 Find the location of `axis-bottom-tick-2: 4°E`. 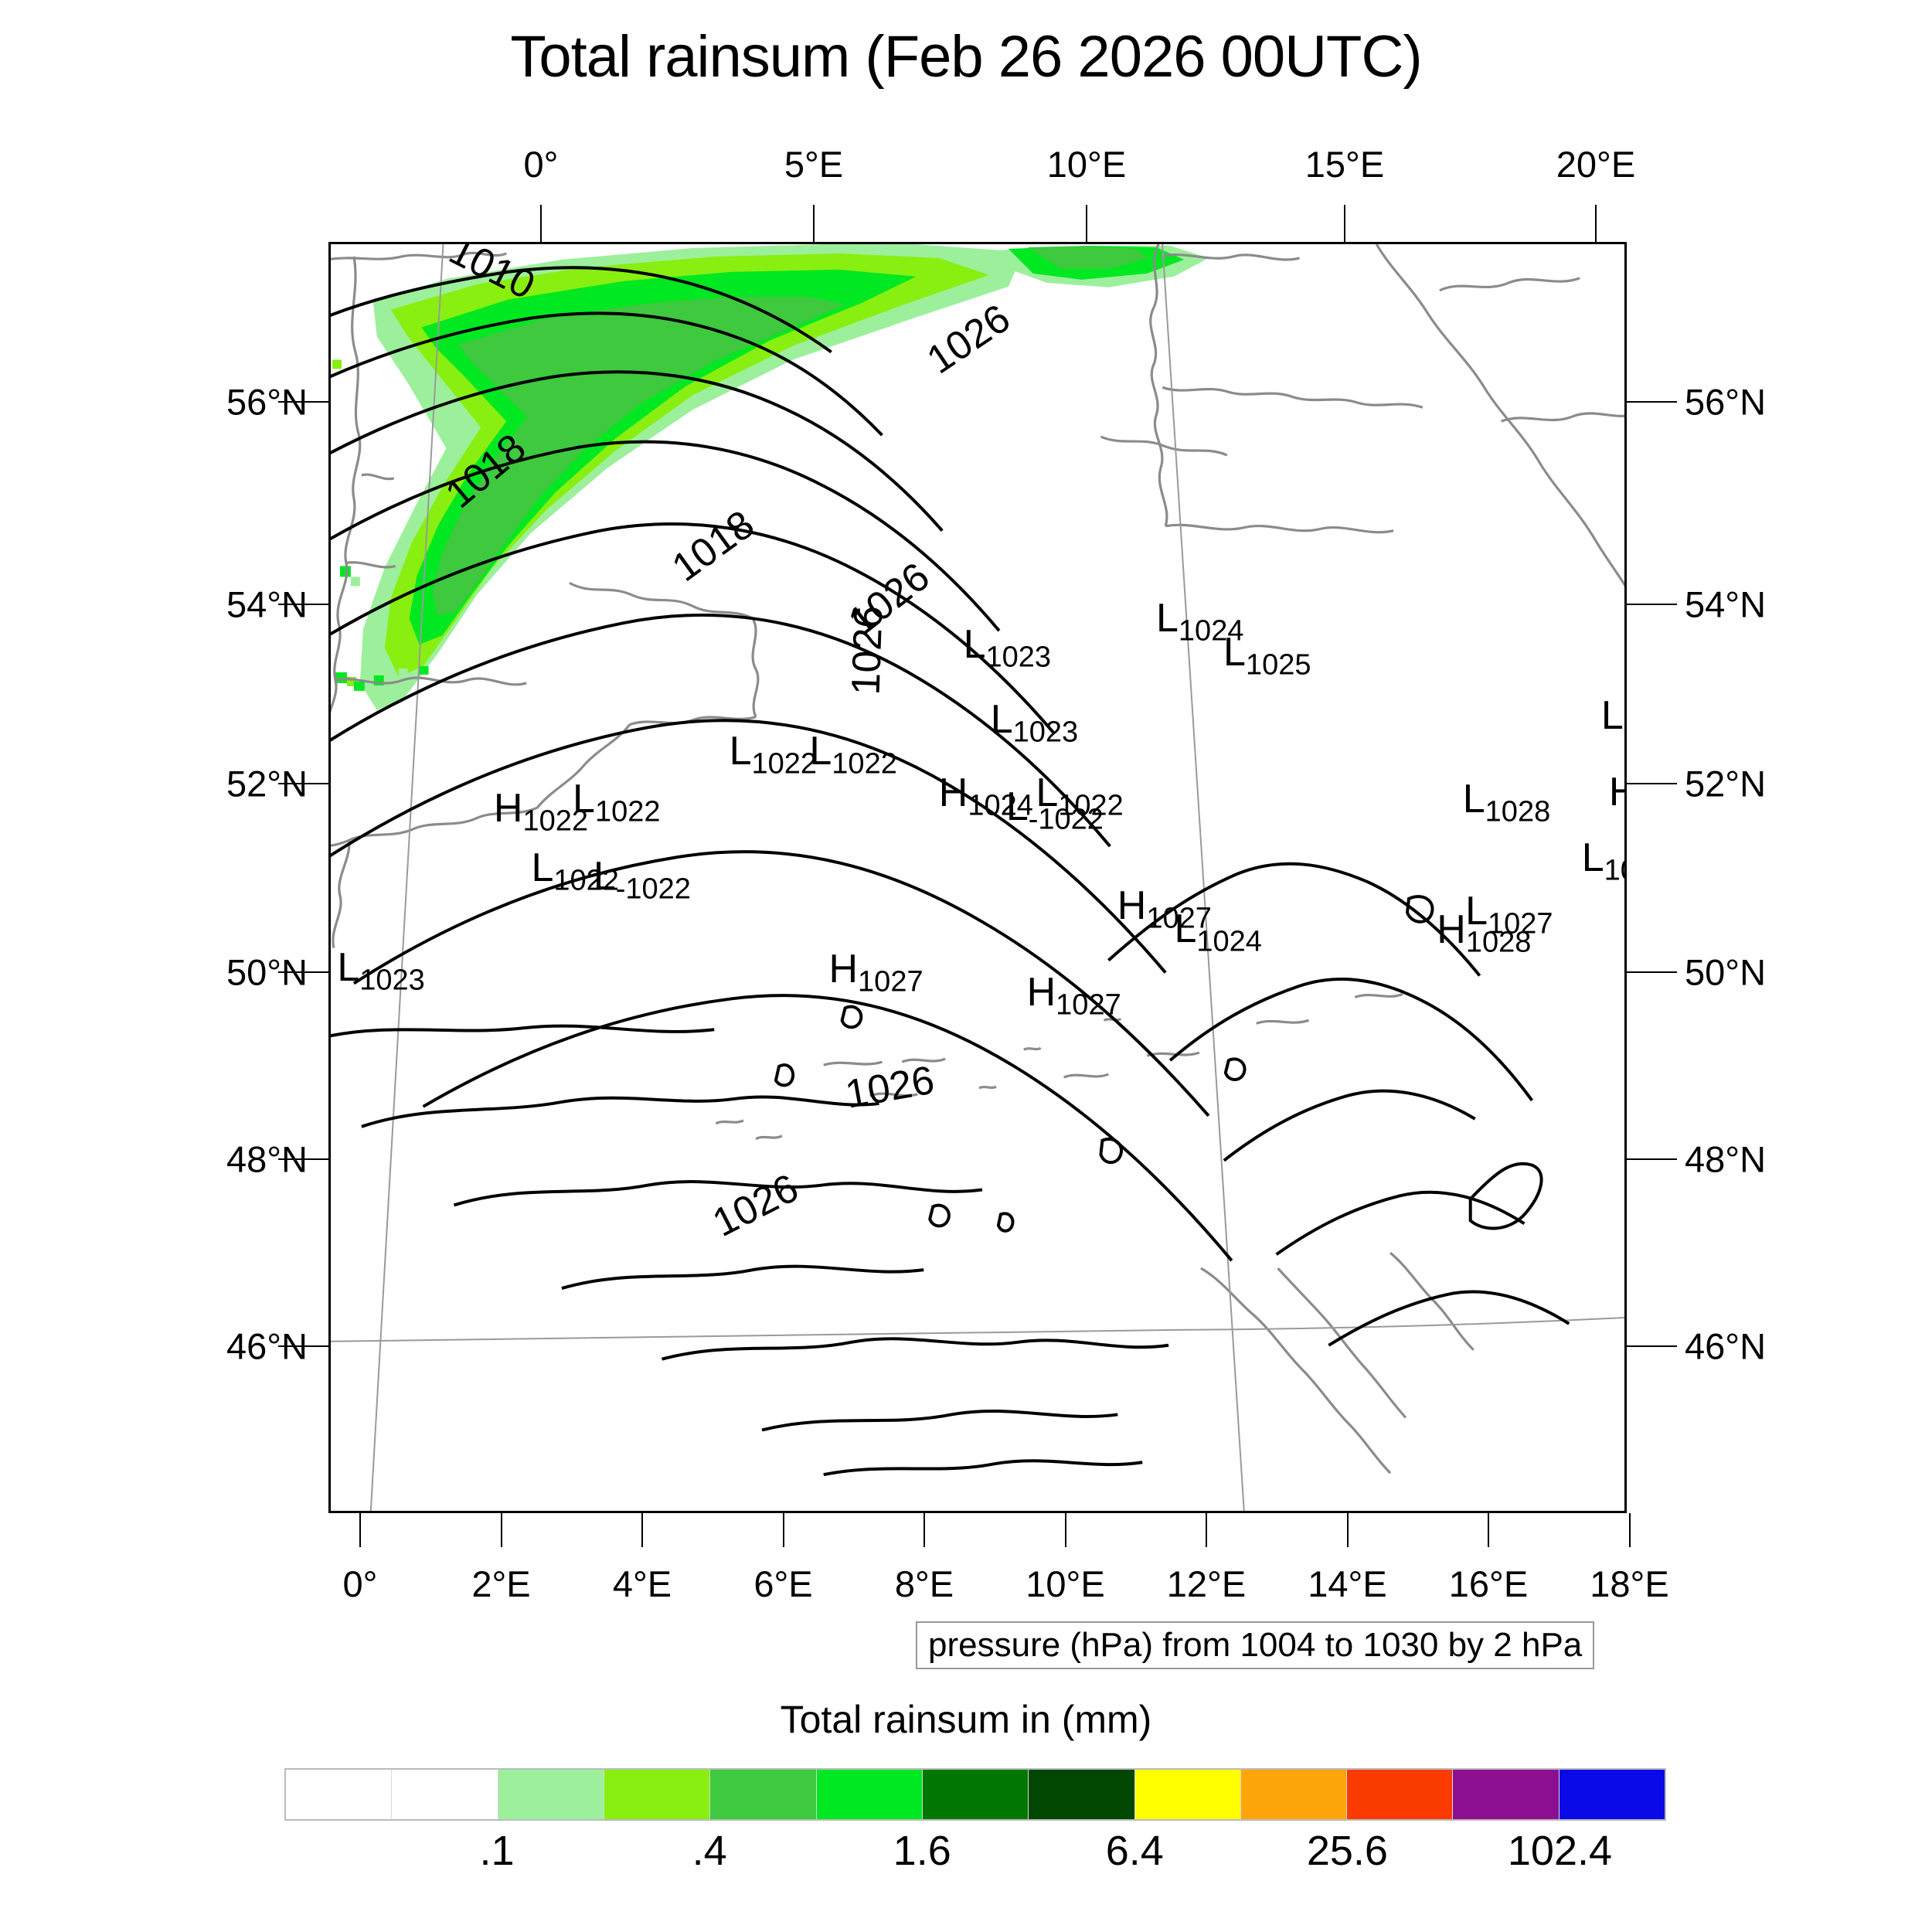

axis-bottom-tick-2: 4°E is located at coordinates (642, 1584).